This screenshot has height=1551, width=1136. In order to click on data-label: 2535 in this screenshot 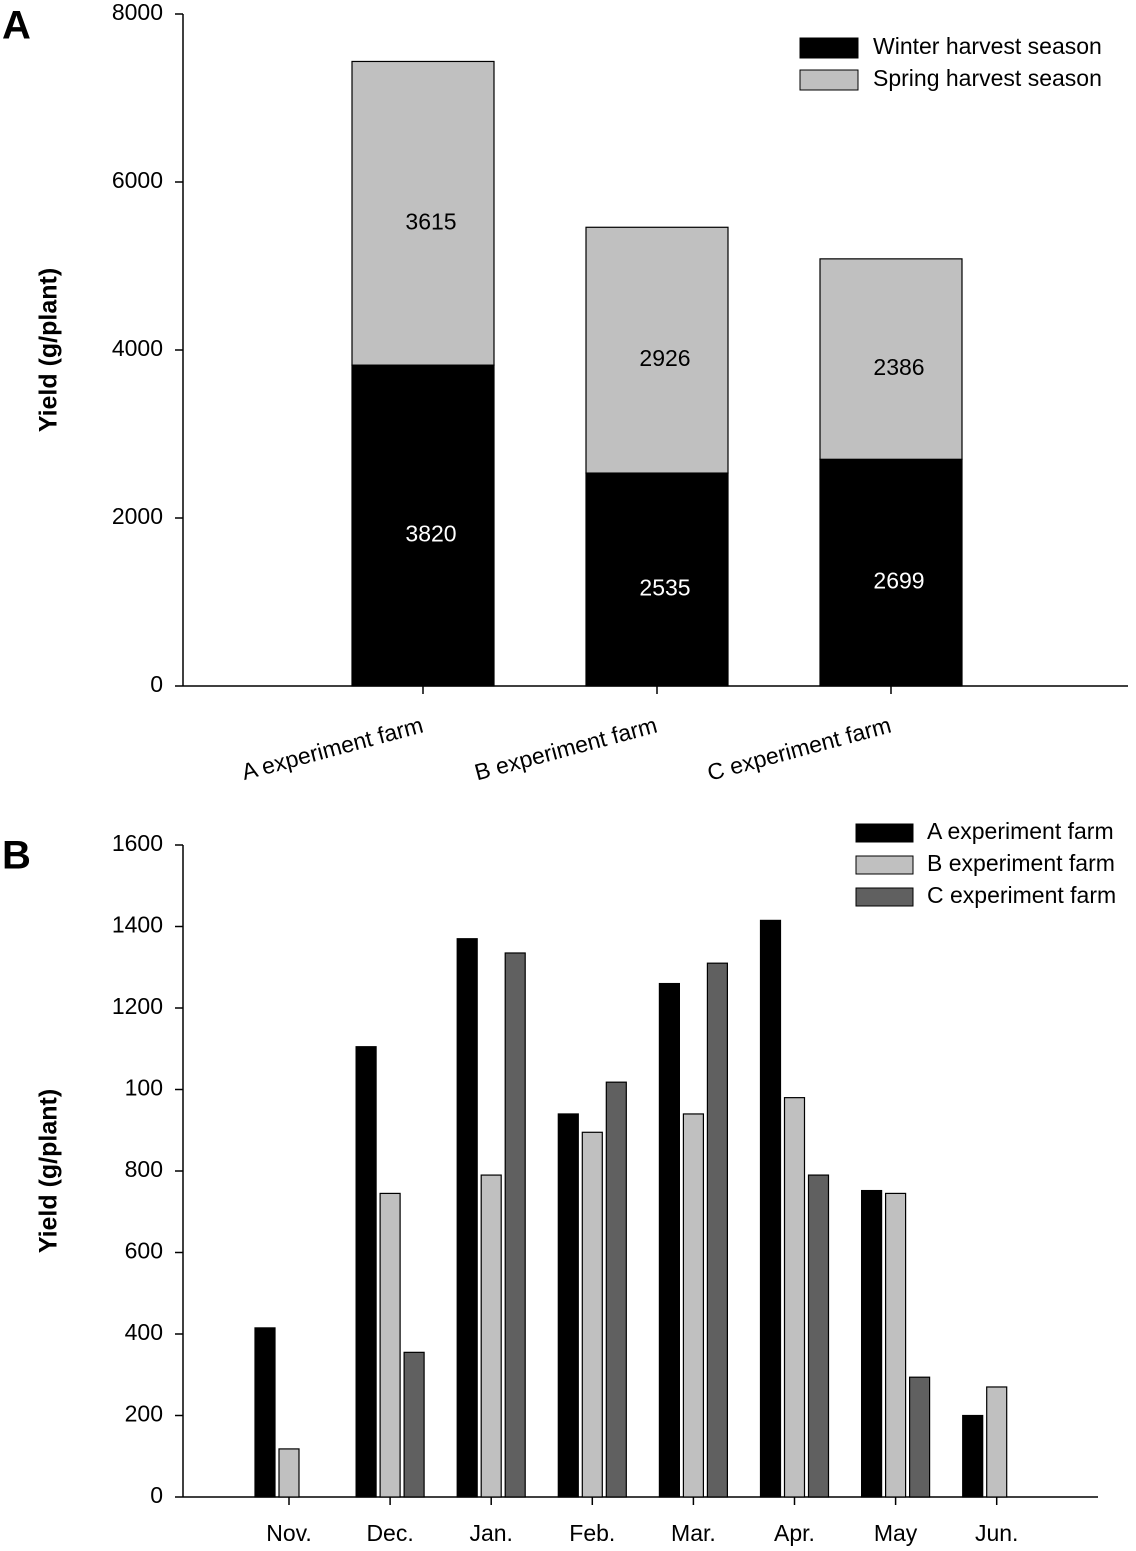, I will do `click(664, 588)`.